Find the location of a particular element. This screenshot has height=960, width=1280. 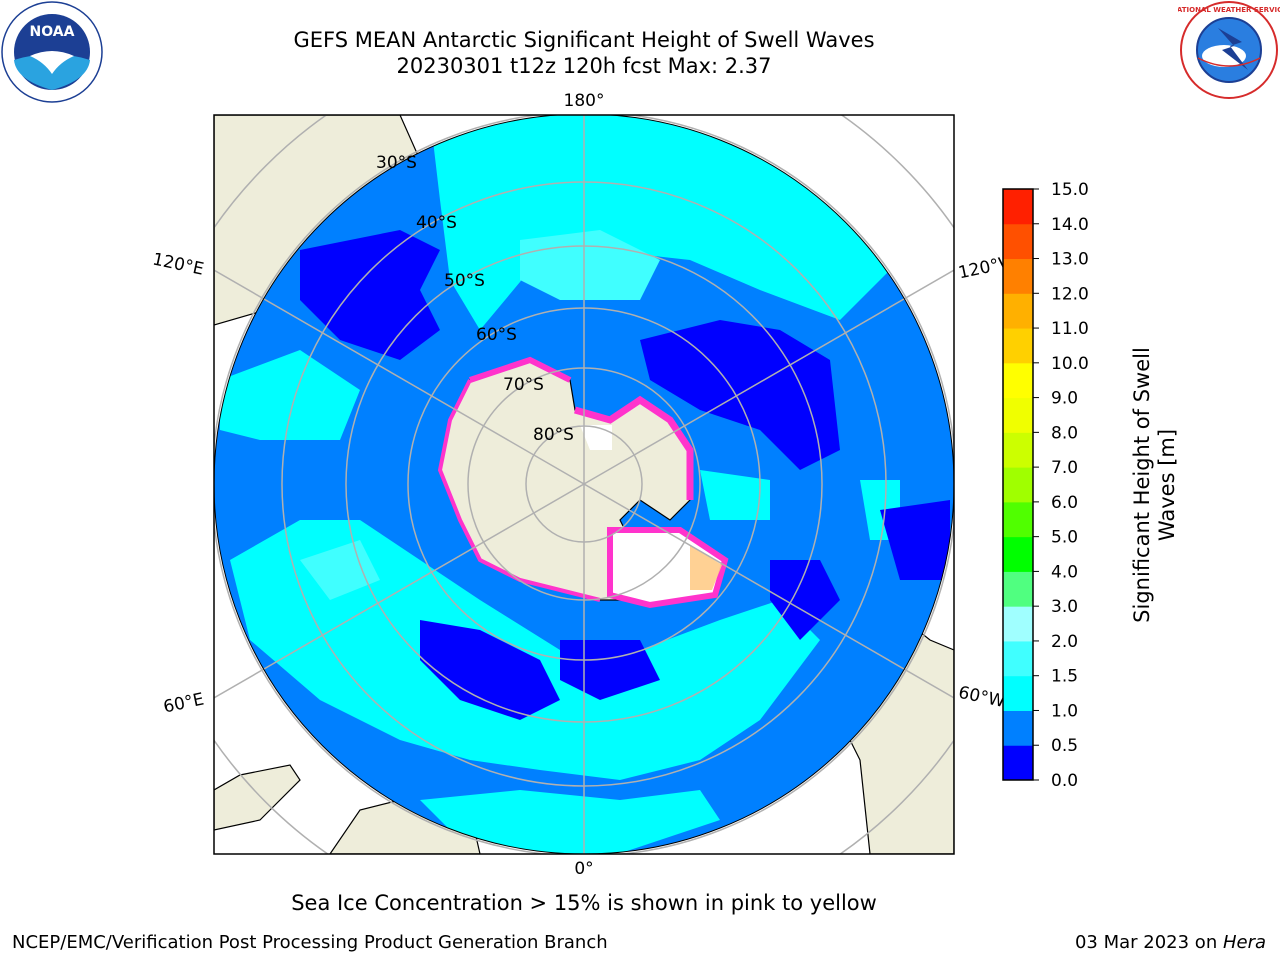

lat-label-40s: 40°S is located at coordinates (436, 223).